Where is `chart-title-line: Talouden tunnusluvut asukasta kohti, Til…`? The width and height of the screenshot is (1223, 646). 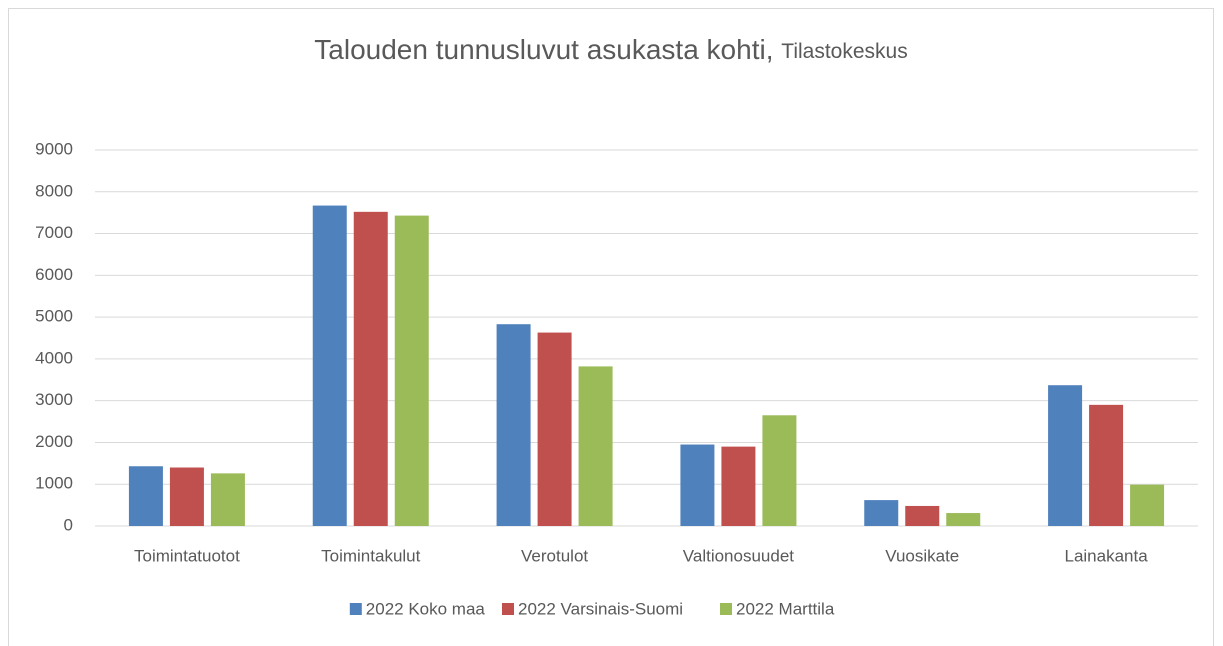 chart-title-line: Talouden tunnusluvut asukasta kohti, Til… is located at coordinates (610, 49).